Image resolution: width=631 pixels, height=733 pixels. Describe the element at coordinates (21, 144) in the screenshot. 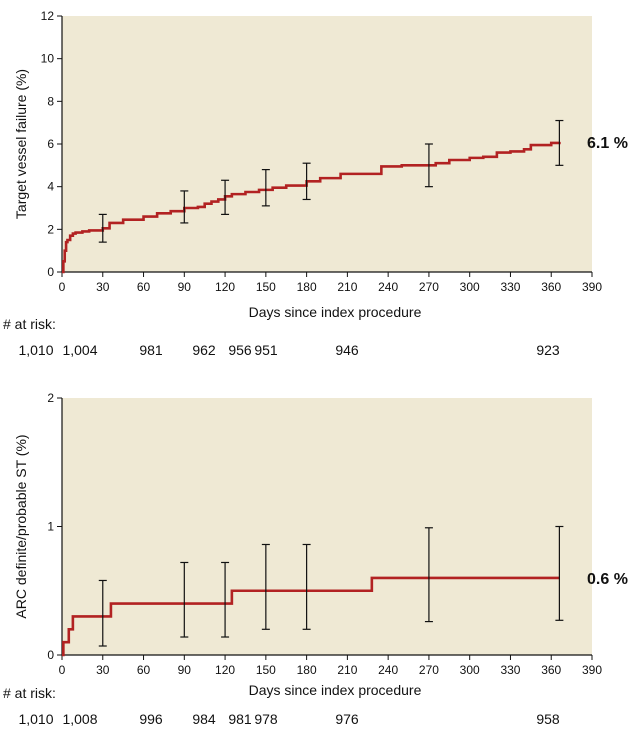

I see `y-axis-label: Target vessel failure (%)` at that location.